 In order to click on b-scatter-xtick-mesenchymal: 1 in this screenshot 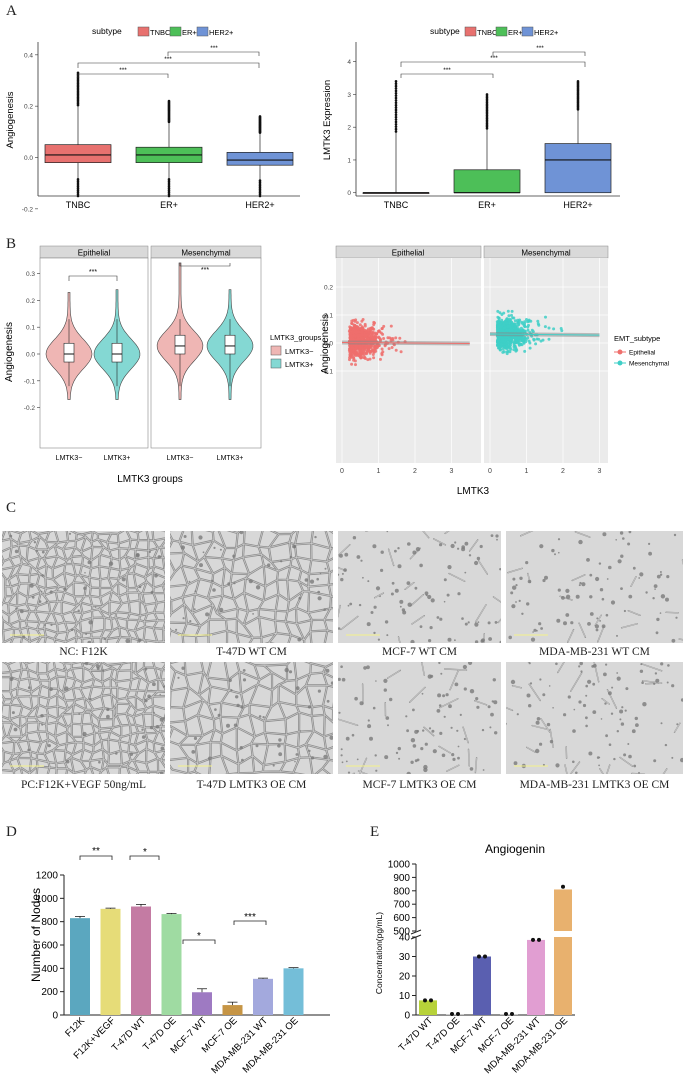, I will do `click(527, 471)`.